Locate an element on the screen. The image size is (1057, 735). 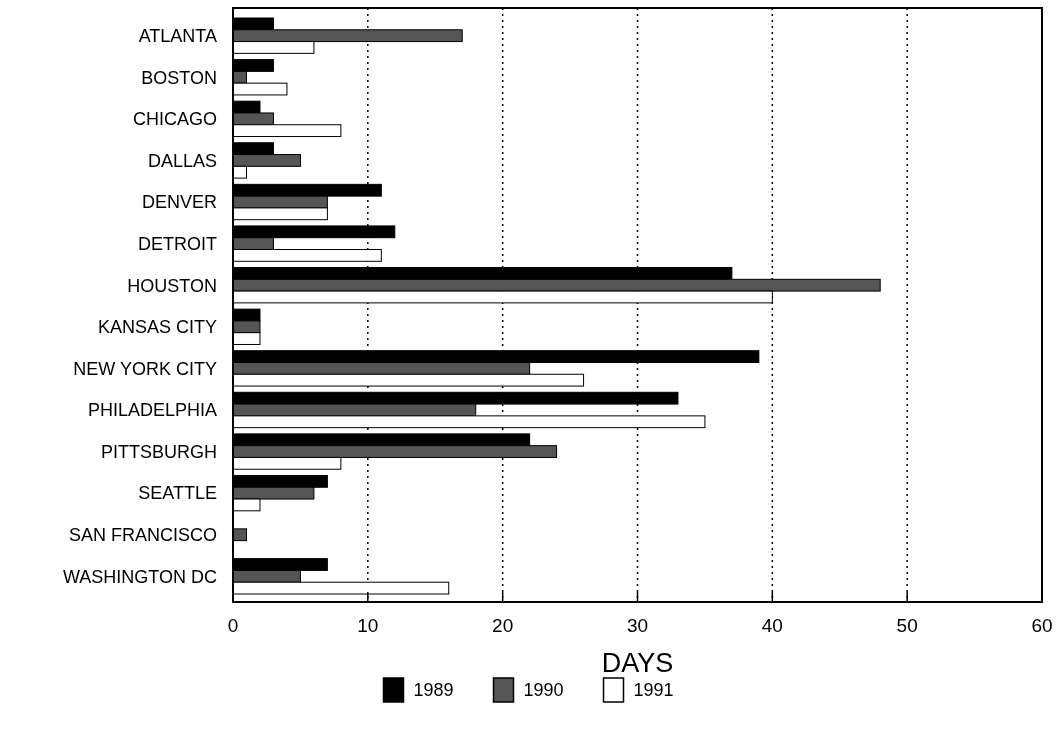
x-tick-label: 50 is located at coordinates (907, 625).